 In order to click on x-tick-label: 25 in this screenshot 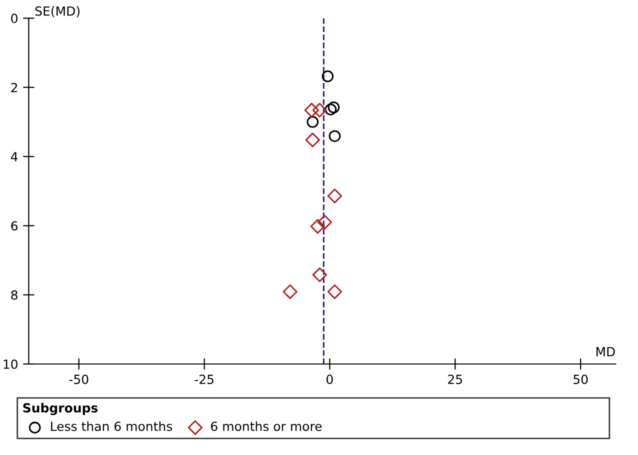, I will do `click(455, 379)`.